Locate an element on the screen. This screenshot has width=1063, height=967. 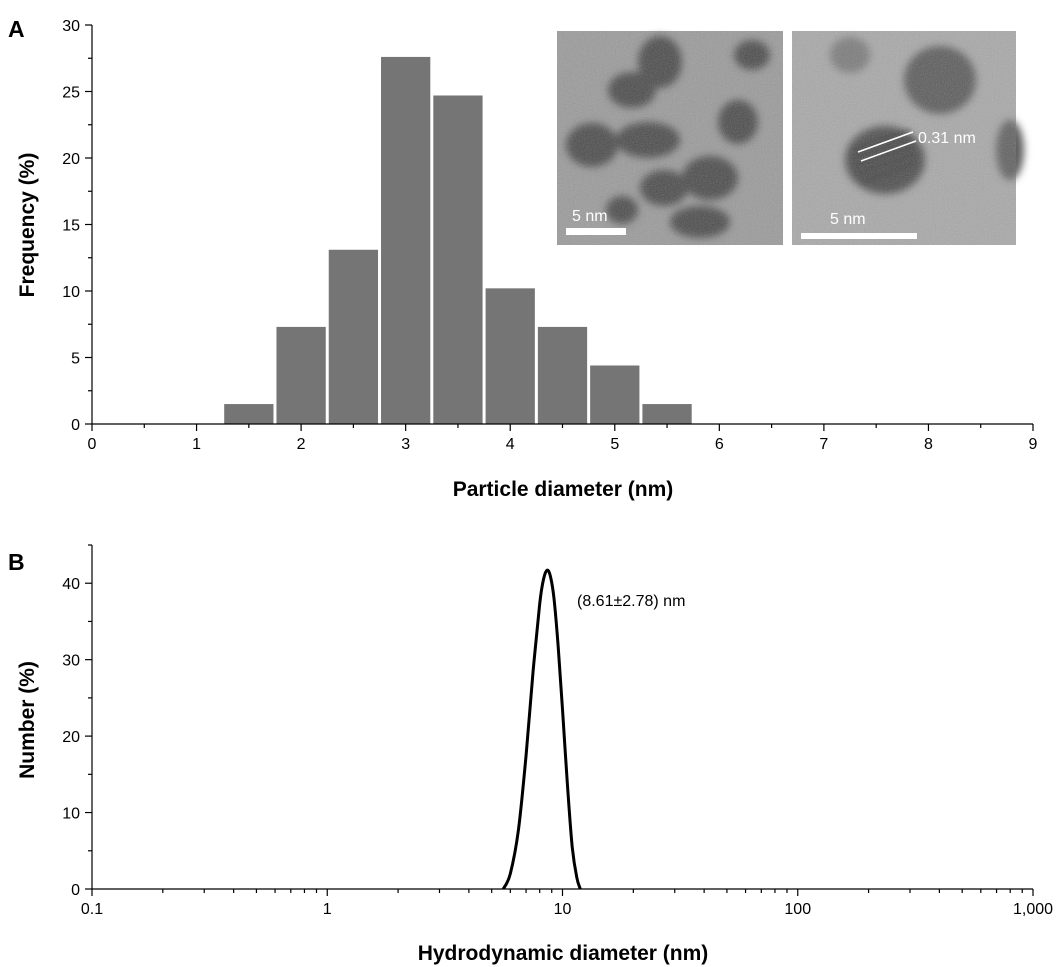
x-axis-title-a: Particle diameter (nm) is located at coordinates (563, 489).